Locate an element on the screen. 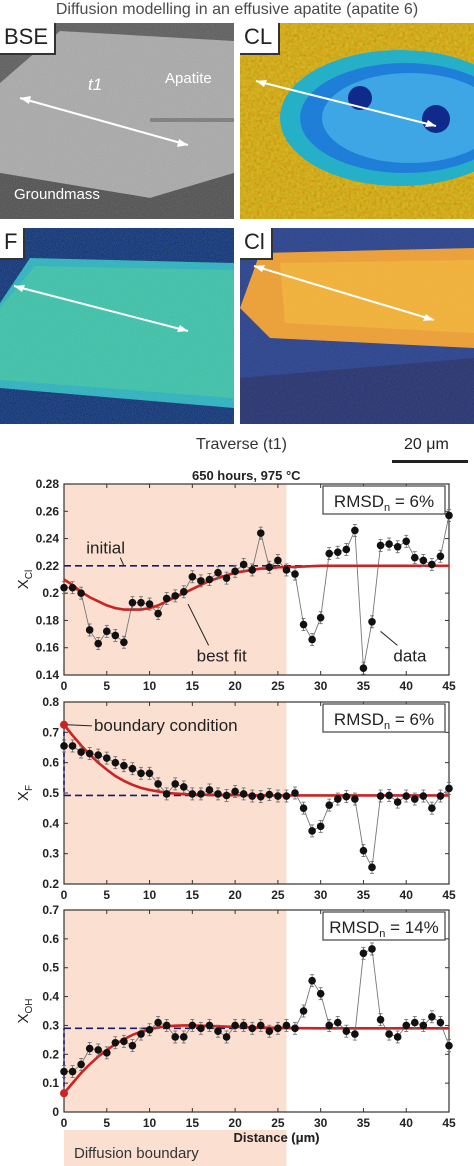  y-axis-label-1: XCl is located at coordinates (25, 579).